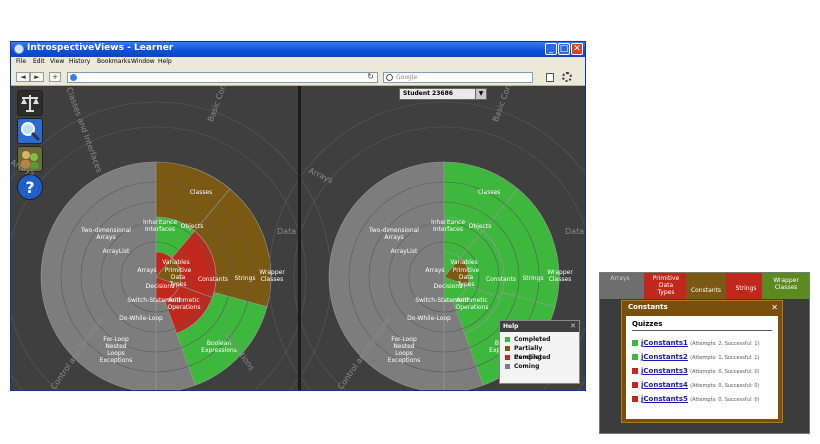 The height and width of the screenshot is (444, 820). What do you see at coordinates (696, 385) in the screenshot?
I see `quiz-row: jConstants4 (Attempts: 0, Successful: 0)` at bounding box center [696, 385].